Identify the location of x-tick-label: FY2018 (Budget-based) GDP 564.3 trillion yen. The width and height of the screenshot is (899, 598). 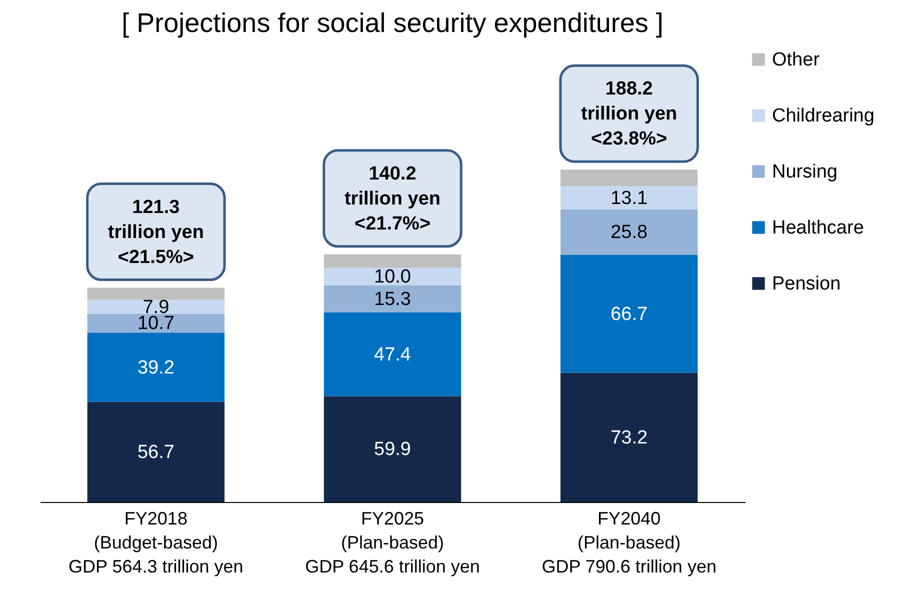
(156, 542).